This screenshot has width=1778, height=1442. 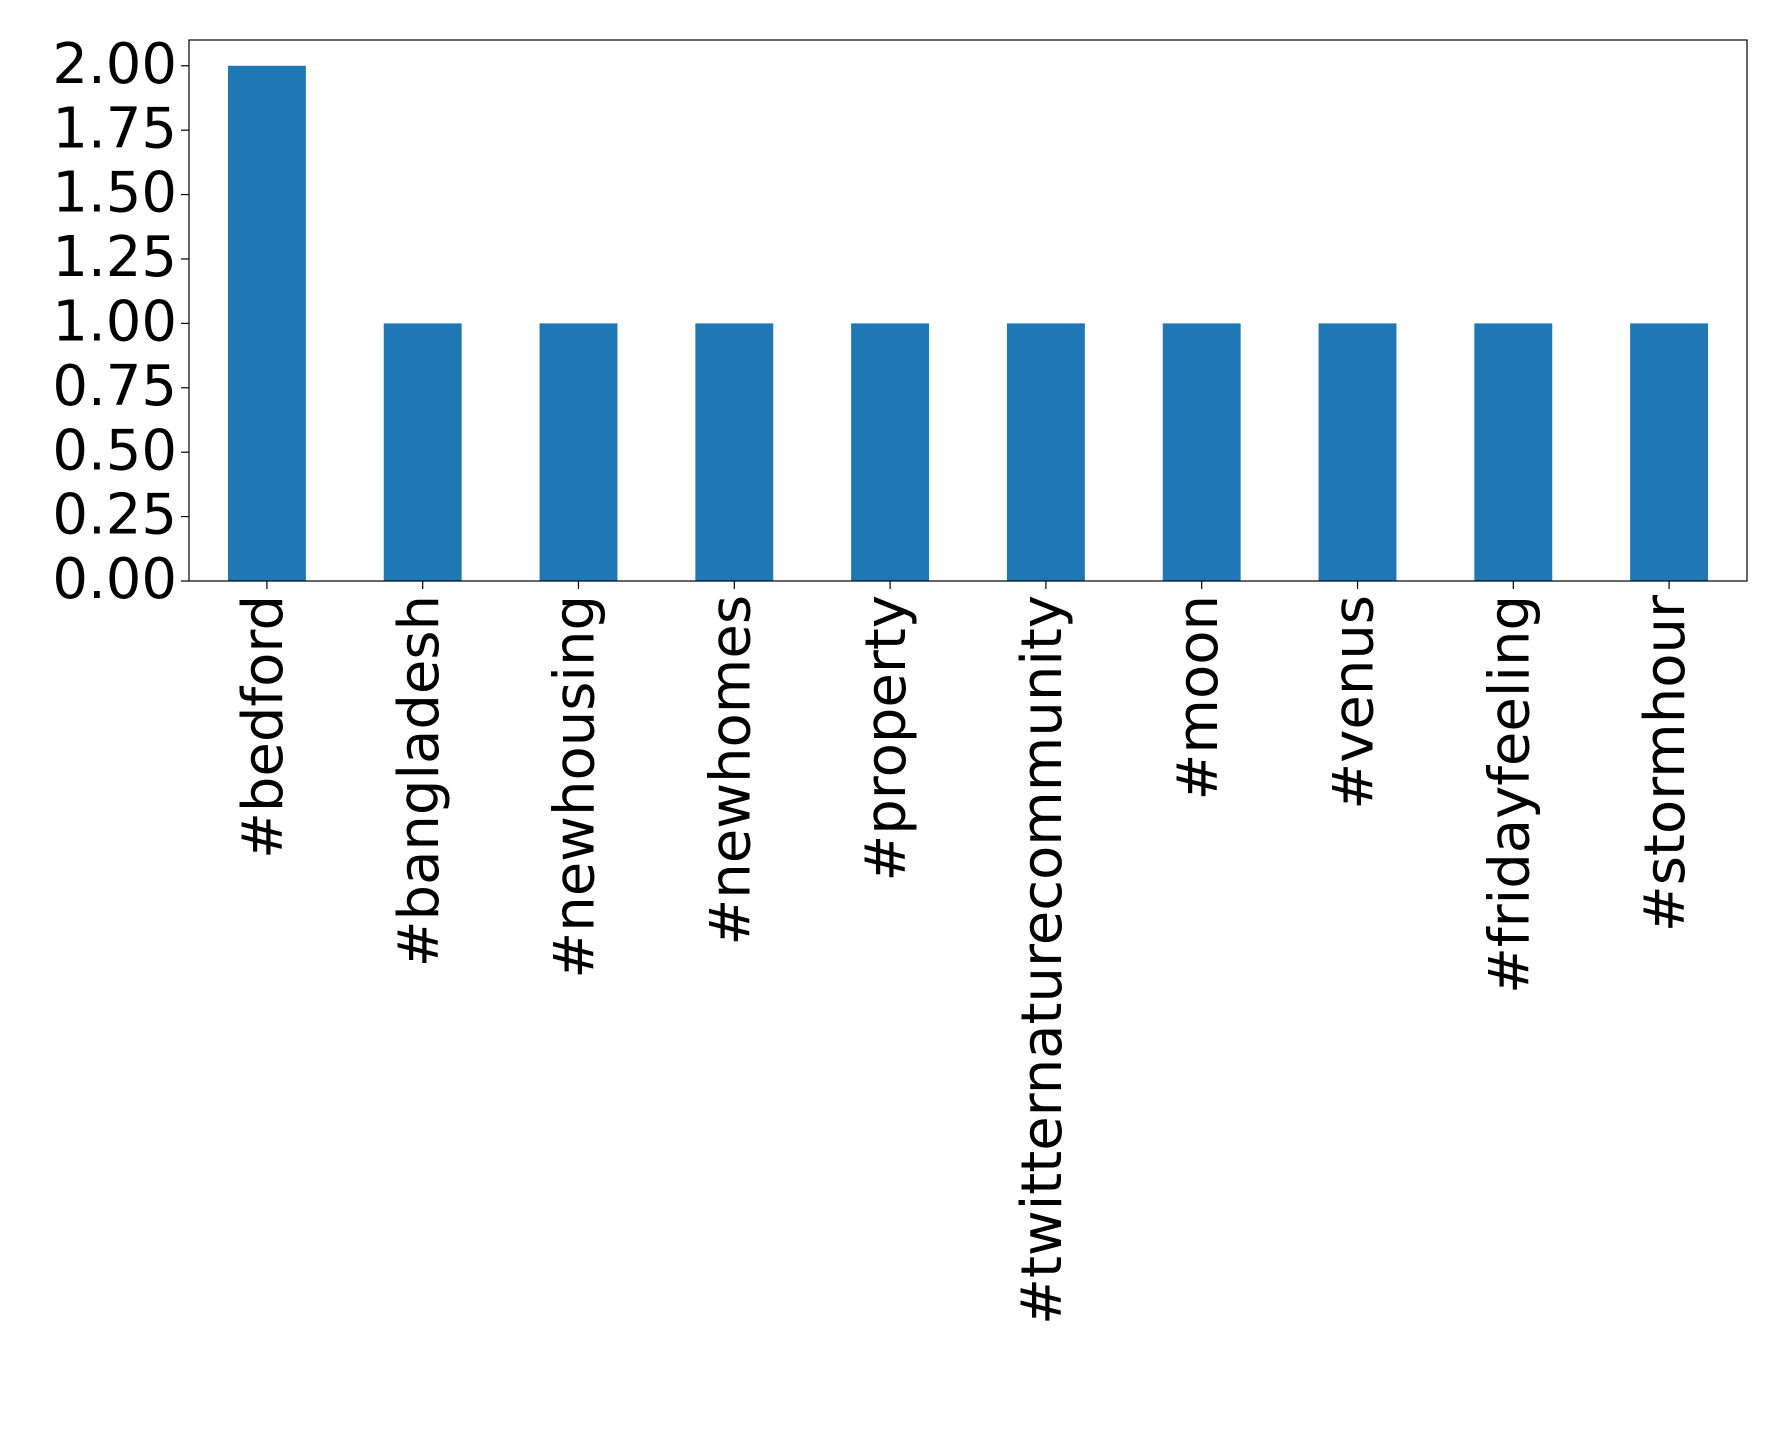 What do you see at coordinates (114, 128) in the screenshot?
I see `y-tick-label: 1.75` at bounding box center [114, 128].